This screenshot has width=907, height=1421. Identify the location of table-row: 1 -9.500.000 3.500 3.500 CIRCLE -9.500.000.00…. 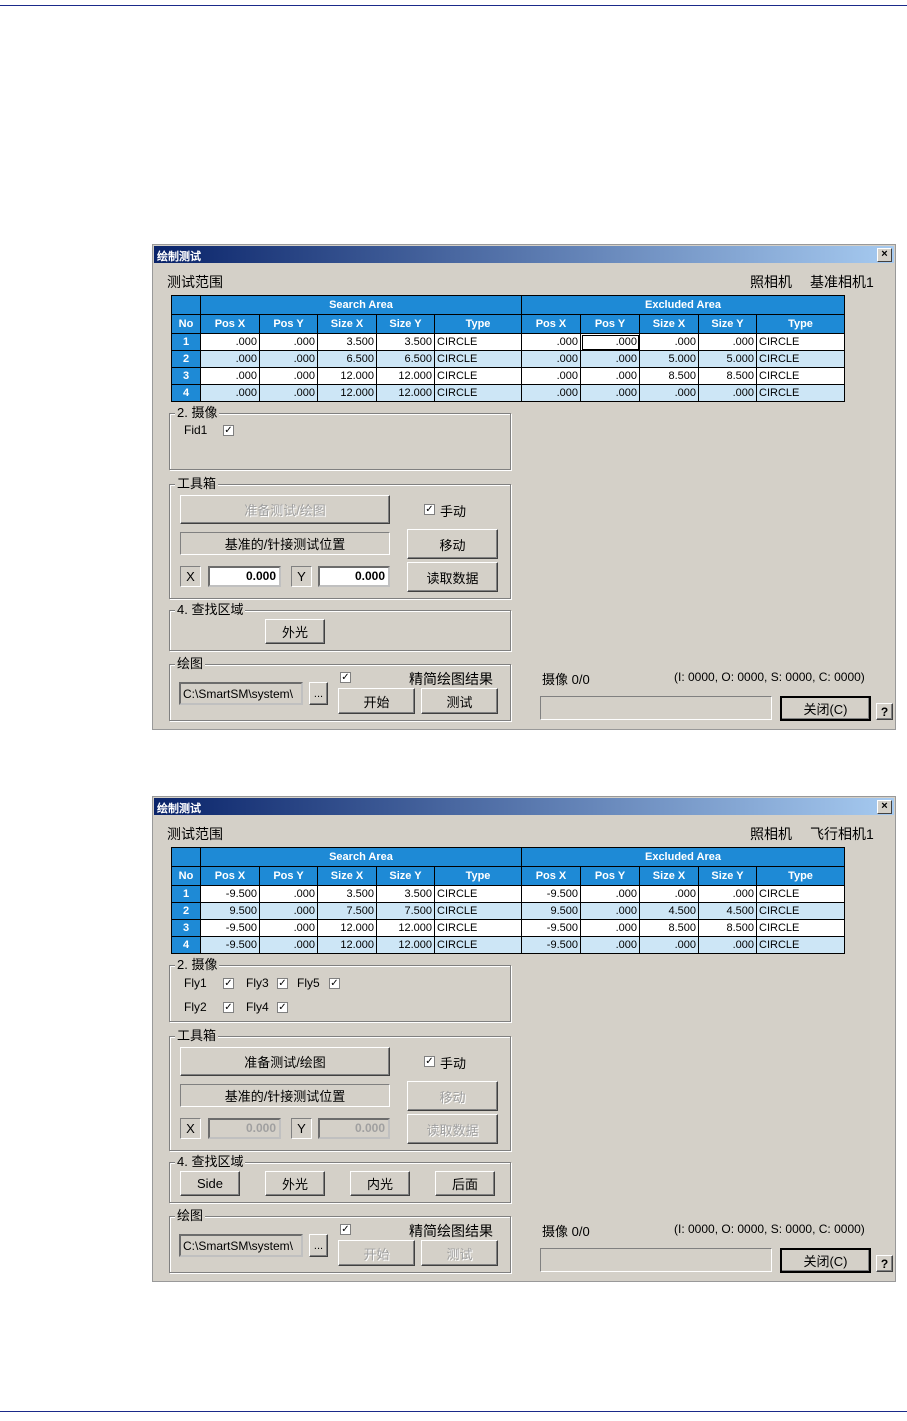
(508, 894).